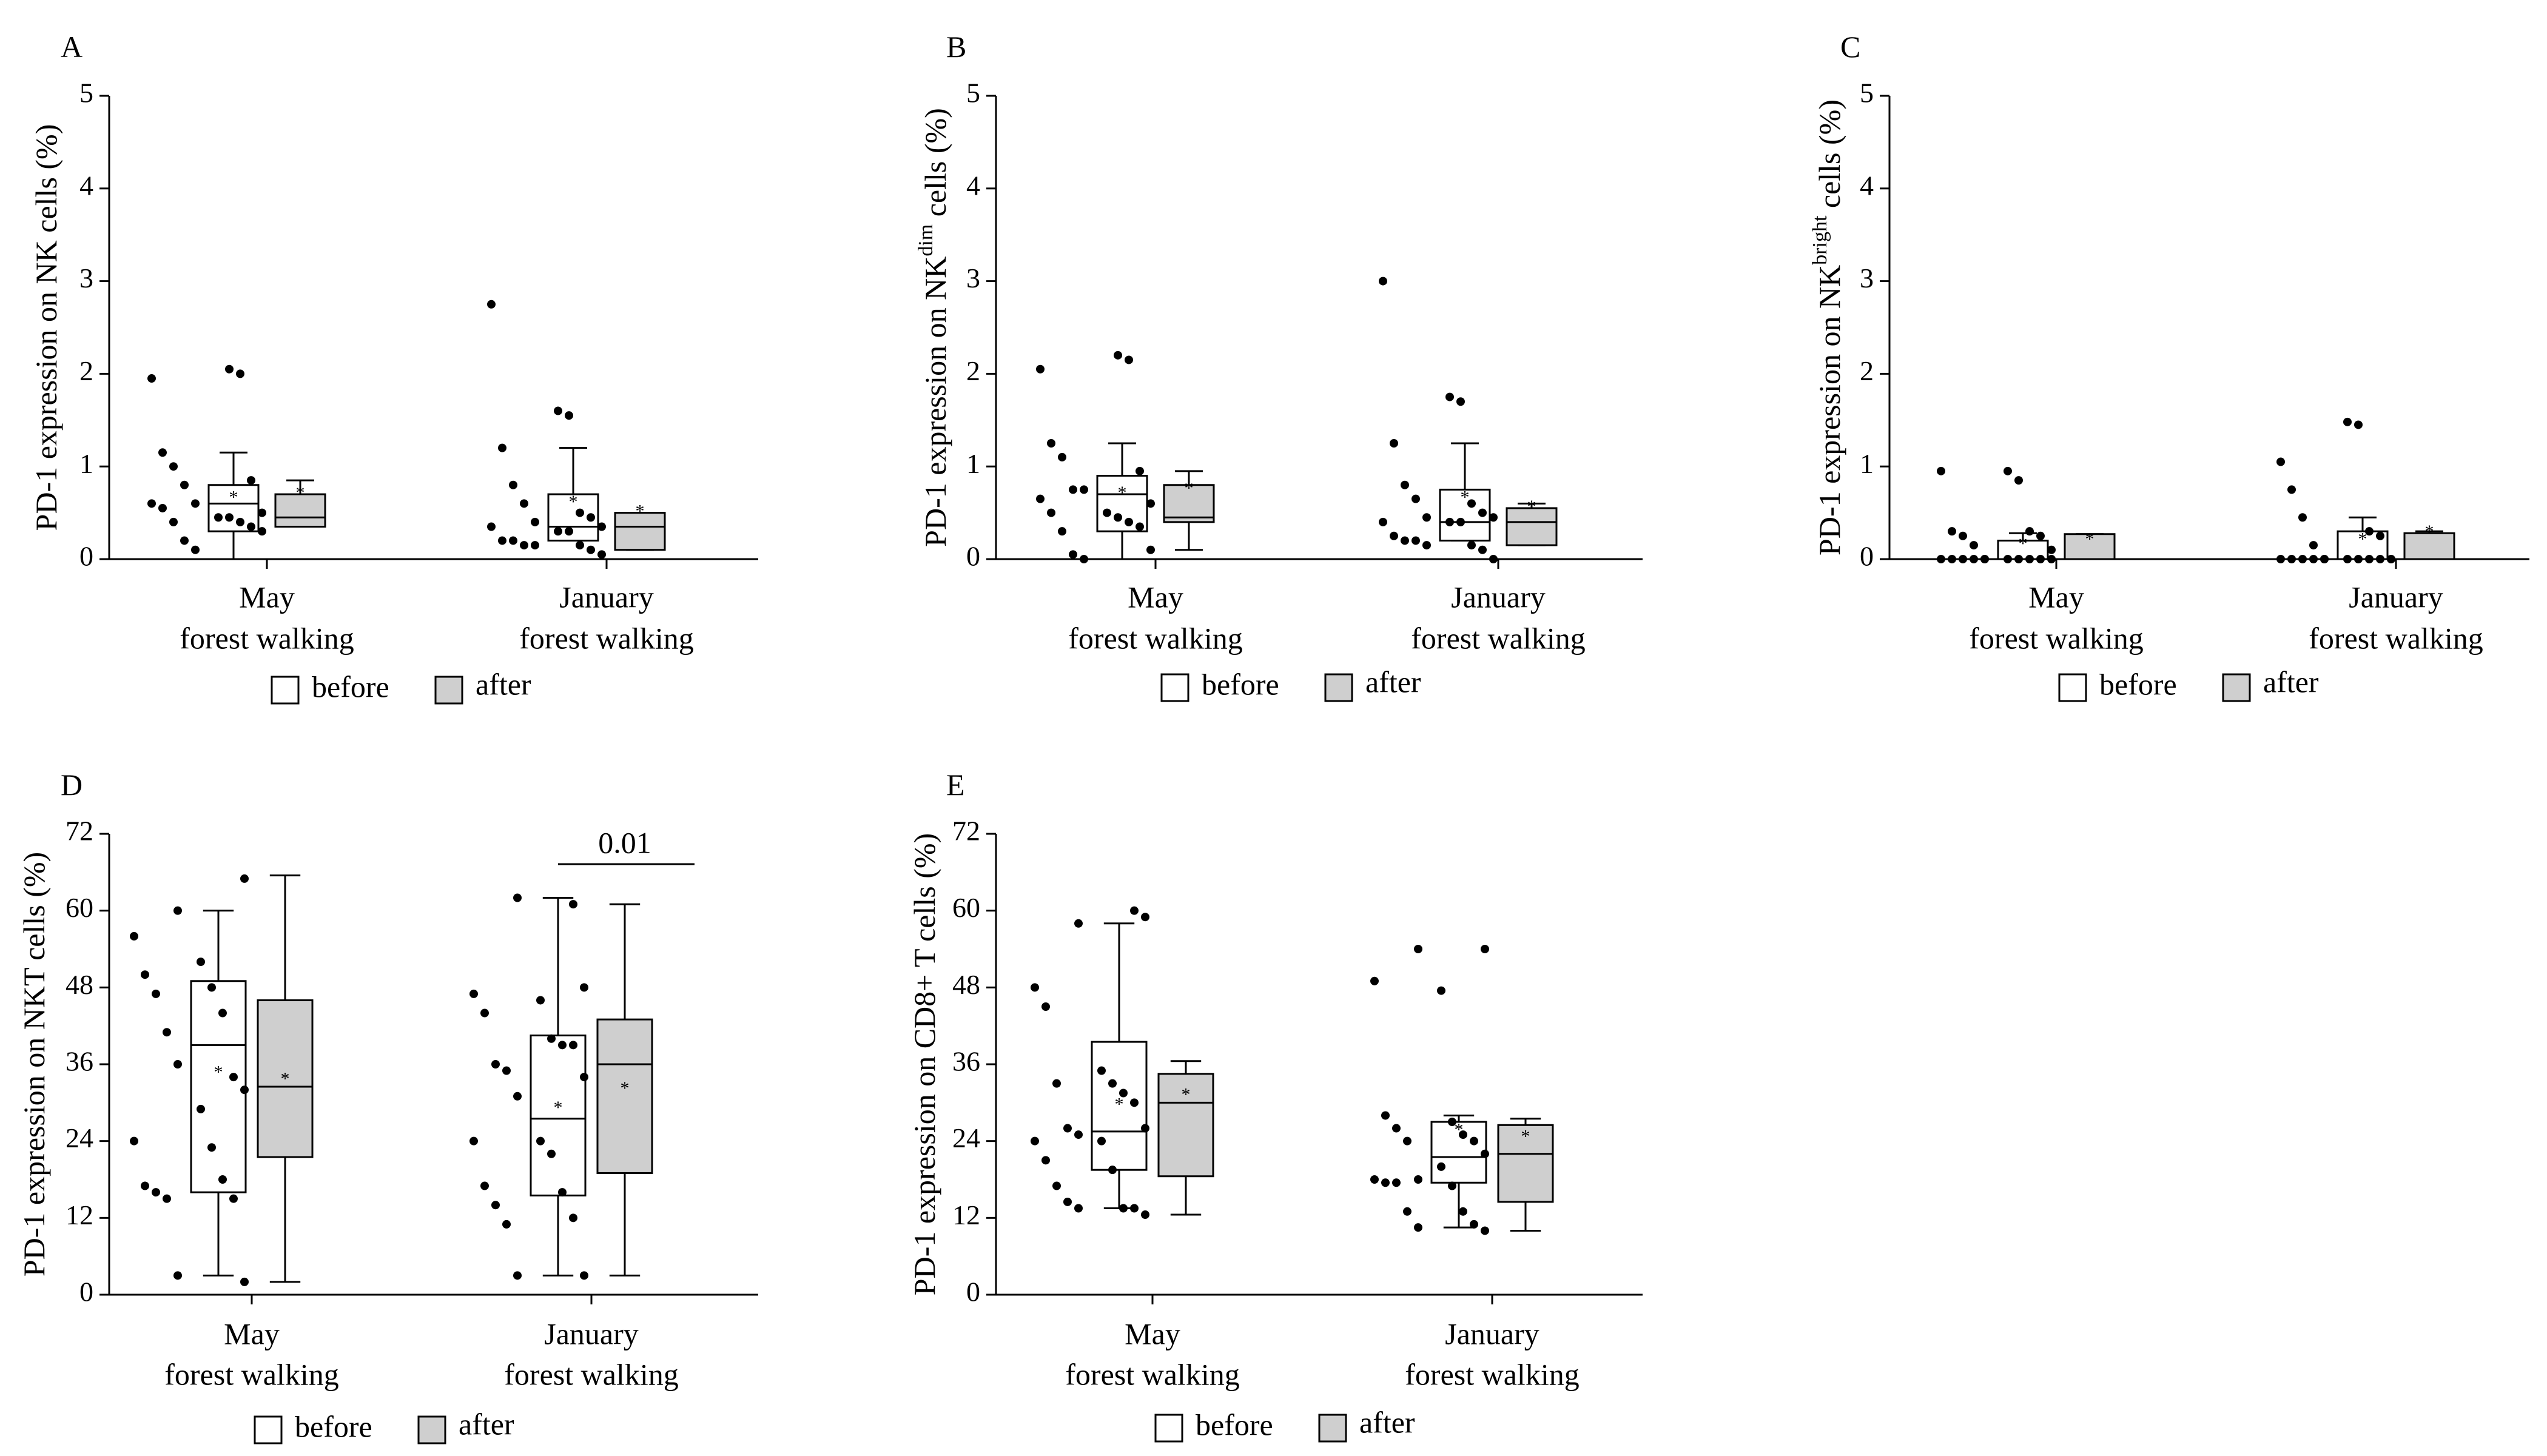 The width and height of the screenshot is (2547, 1456). I want to click on y-tick-label: 72, so click(79, 831).